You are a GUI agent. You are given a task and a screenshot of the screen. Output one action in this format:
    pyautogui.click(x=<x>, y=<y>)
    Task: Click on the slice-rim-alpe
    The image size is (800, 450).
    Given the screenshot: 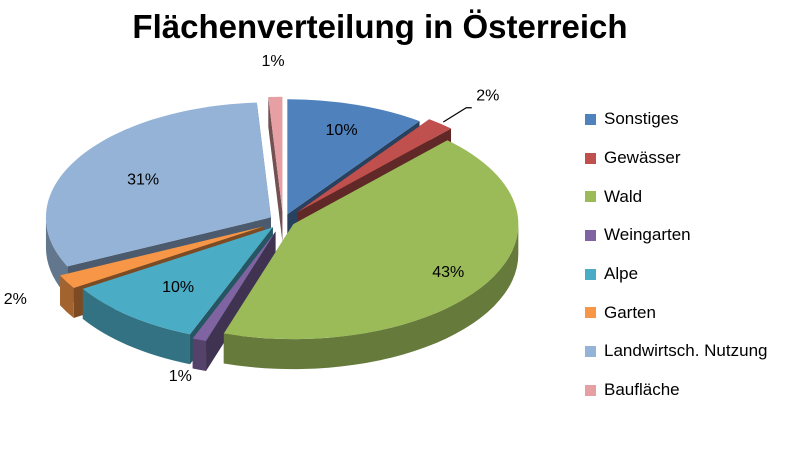 What is the action you would take?
    pyautogui.click(x=136, y=326)
    